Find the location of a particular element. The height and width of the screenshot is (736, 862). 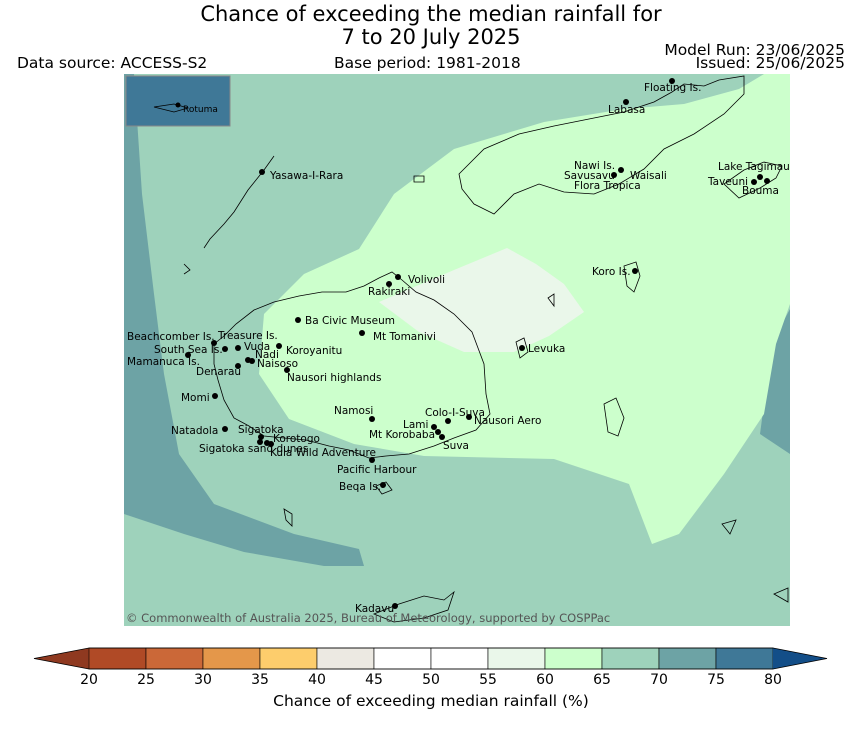

colorbar-tick-label: 80 is located at coordinates (773, 680).